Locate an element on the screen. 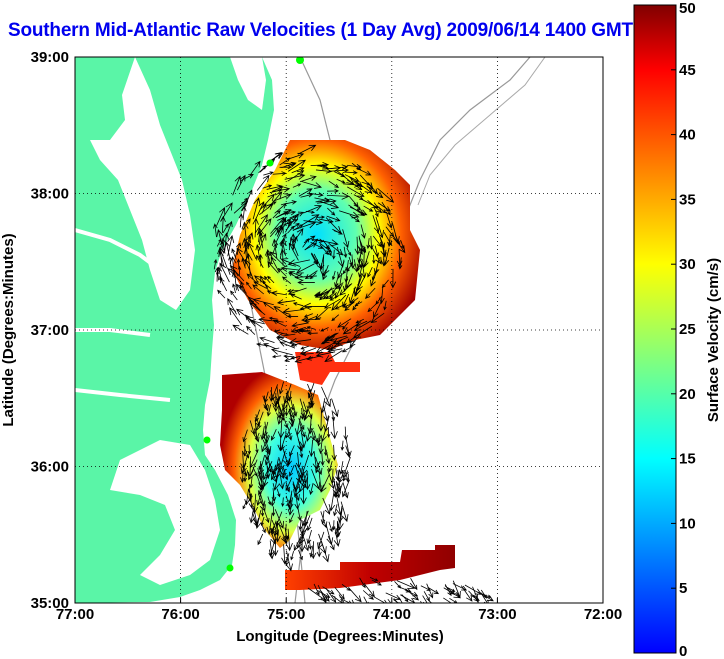 The height and width of the screenshot is (659, 724). colorbar-label: Surface Velocity (cm/s) is located at coordinates (713, 340).